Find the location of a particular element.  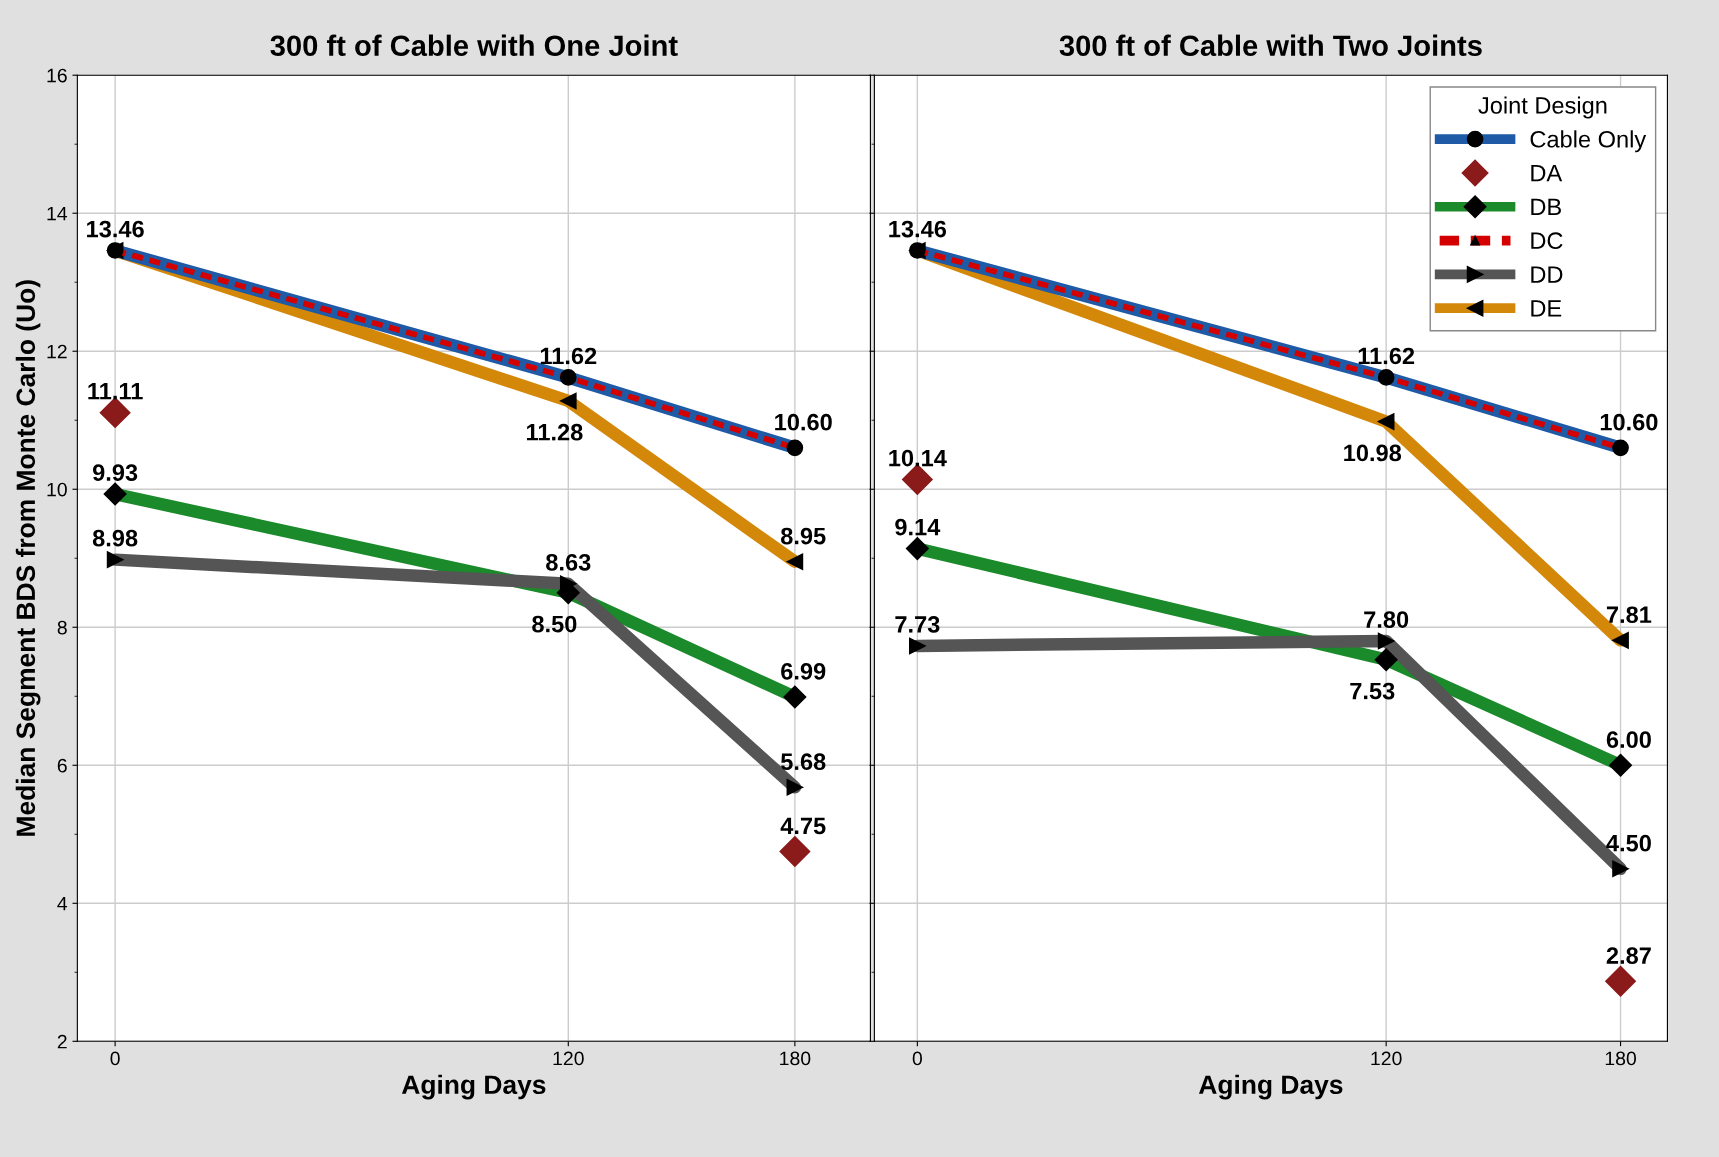

y-tick-label: 14 is located at coordinates (57, 213).